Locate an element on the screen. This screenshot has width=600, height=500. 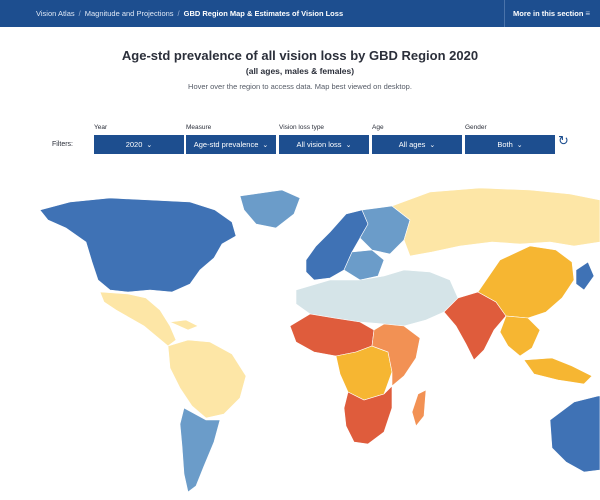
measure-dropdown: Age-std prevalence ⌄ is located at coordinates (231, 144).